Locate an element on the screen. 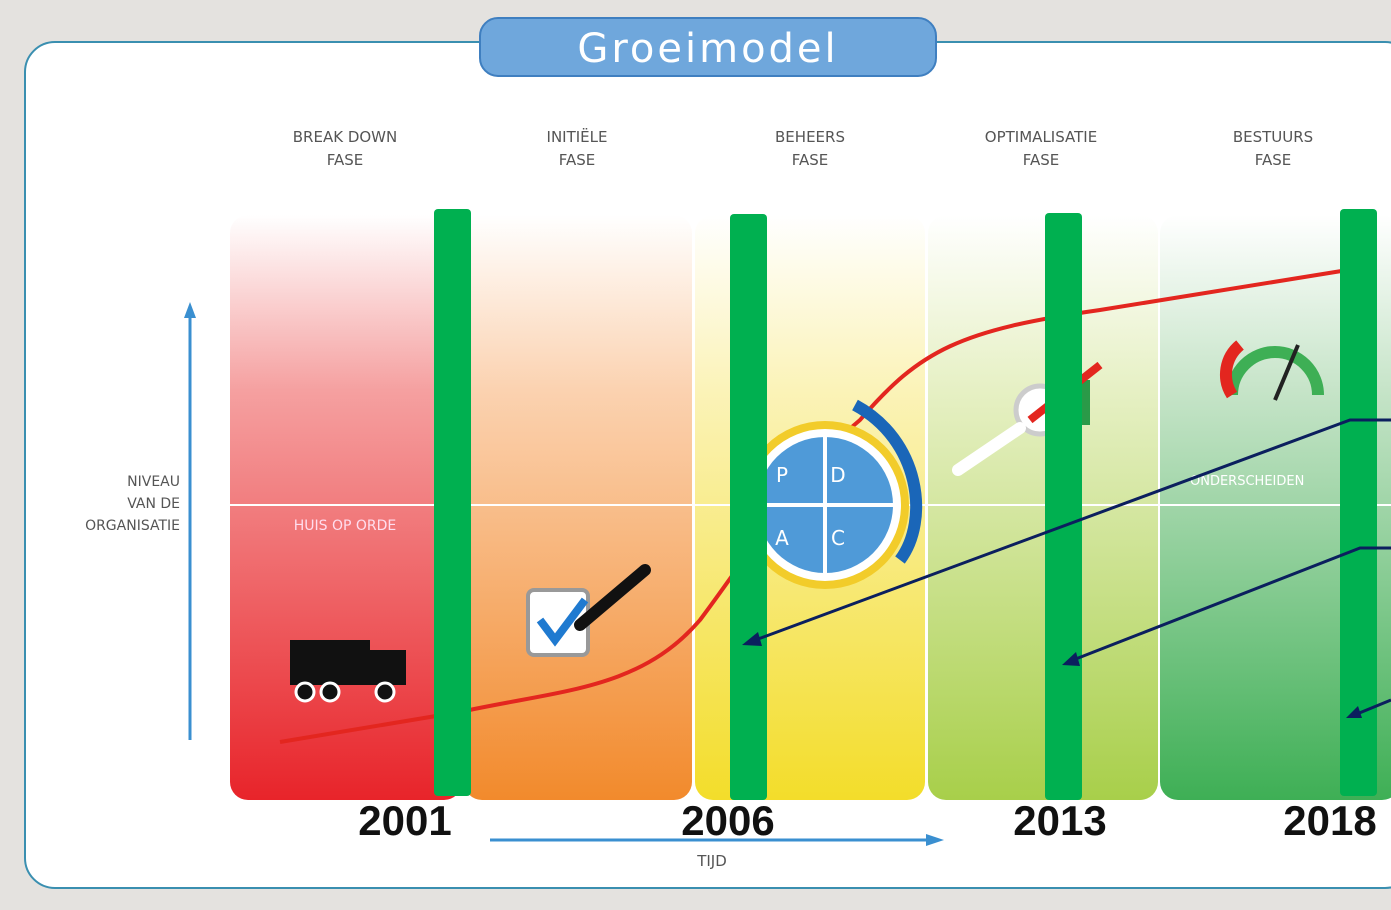 The image size is (1391, 910). pdca-letter: A is located at coordinates (782, 538).